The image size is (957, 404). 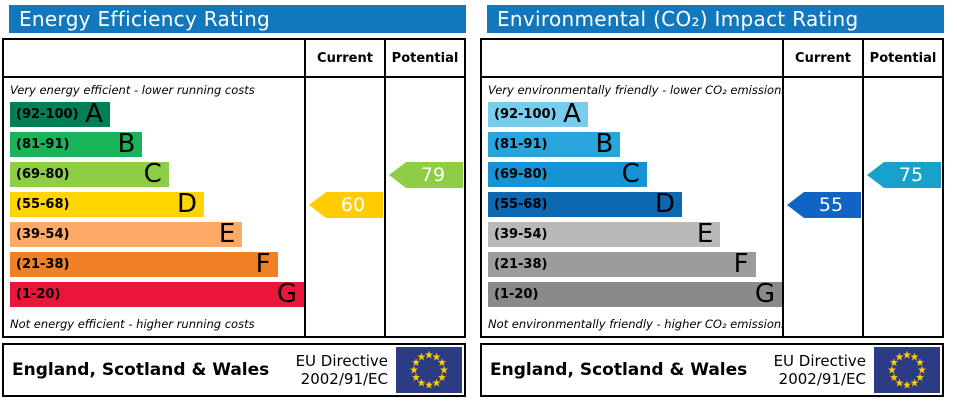 I want to click on current-rating-arrow: 55, so click(x=824, y=205).